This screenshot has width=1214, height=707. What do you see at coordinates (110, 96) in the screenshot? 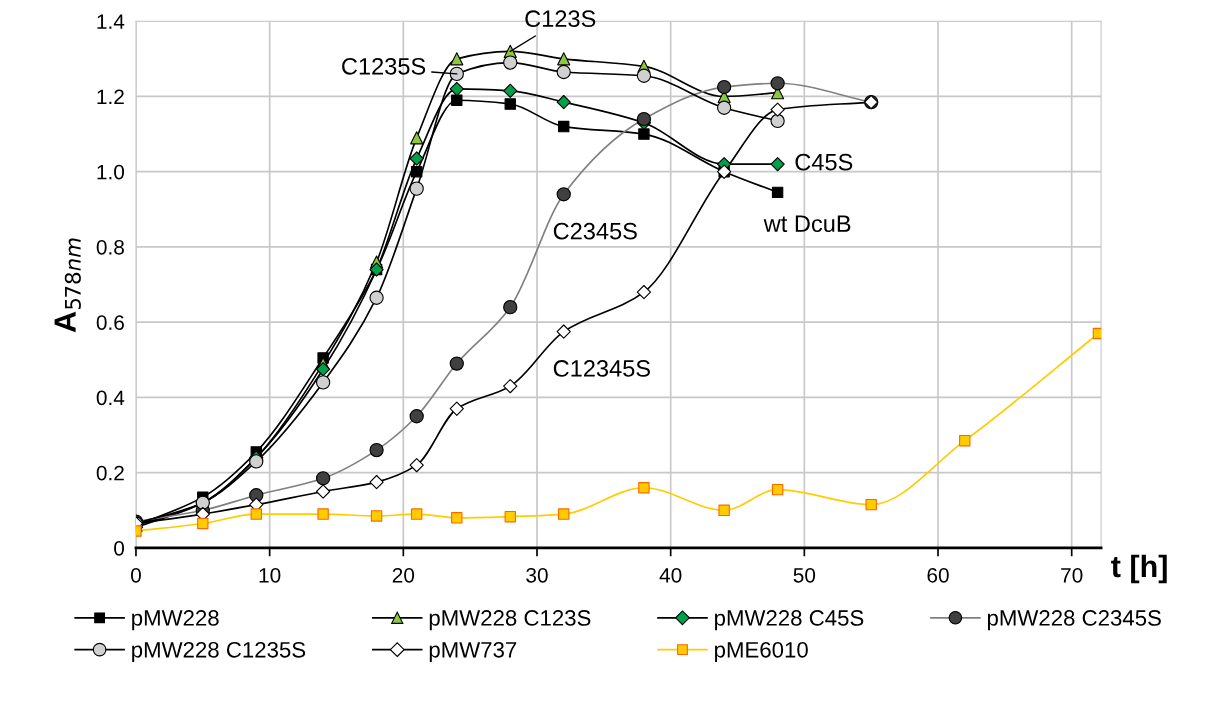
I see `y-tick-label: 1.2` at bounding box center [110, 96].